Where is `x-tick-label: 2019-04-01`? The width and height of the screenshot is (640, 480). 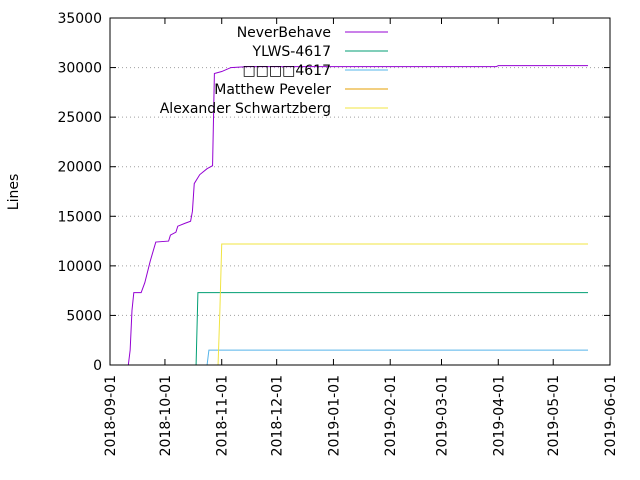
x-tick-label: 2019-04-01 is located at coordinates (499, 415).